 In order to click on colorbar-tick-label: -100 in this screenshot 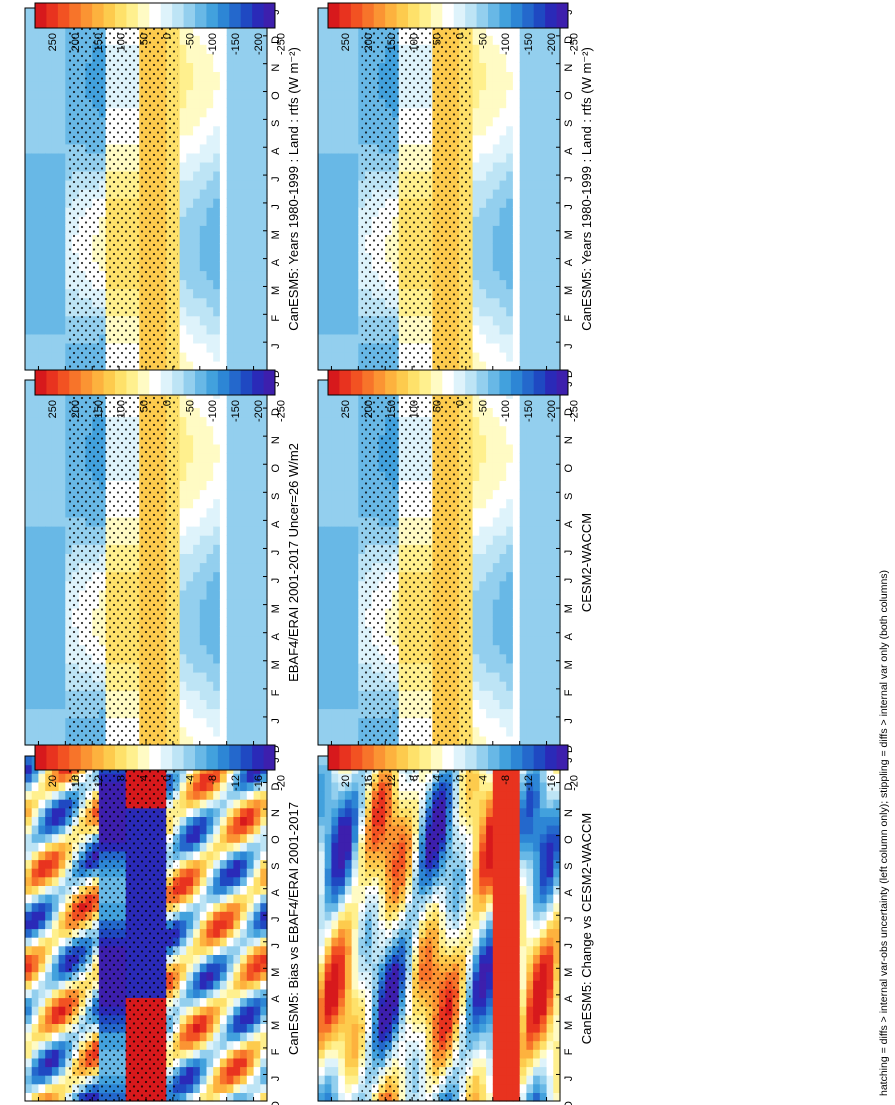, I will do `click(213, 44)`.